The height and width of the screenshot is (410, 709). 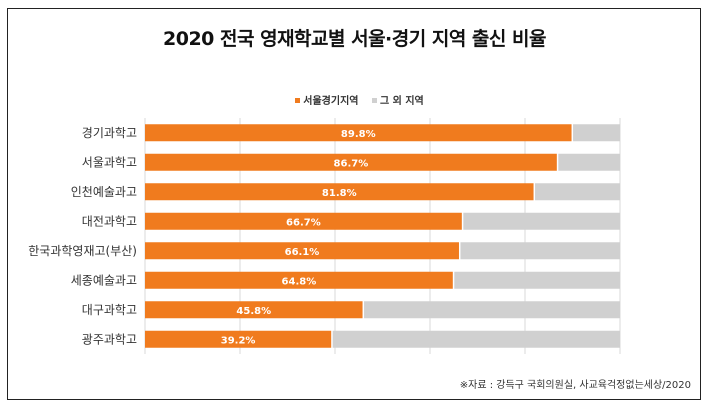 I want to click on data-label: 66.1%, so click(x=302, y=252).